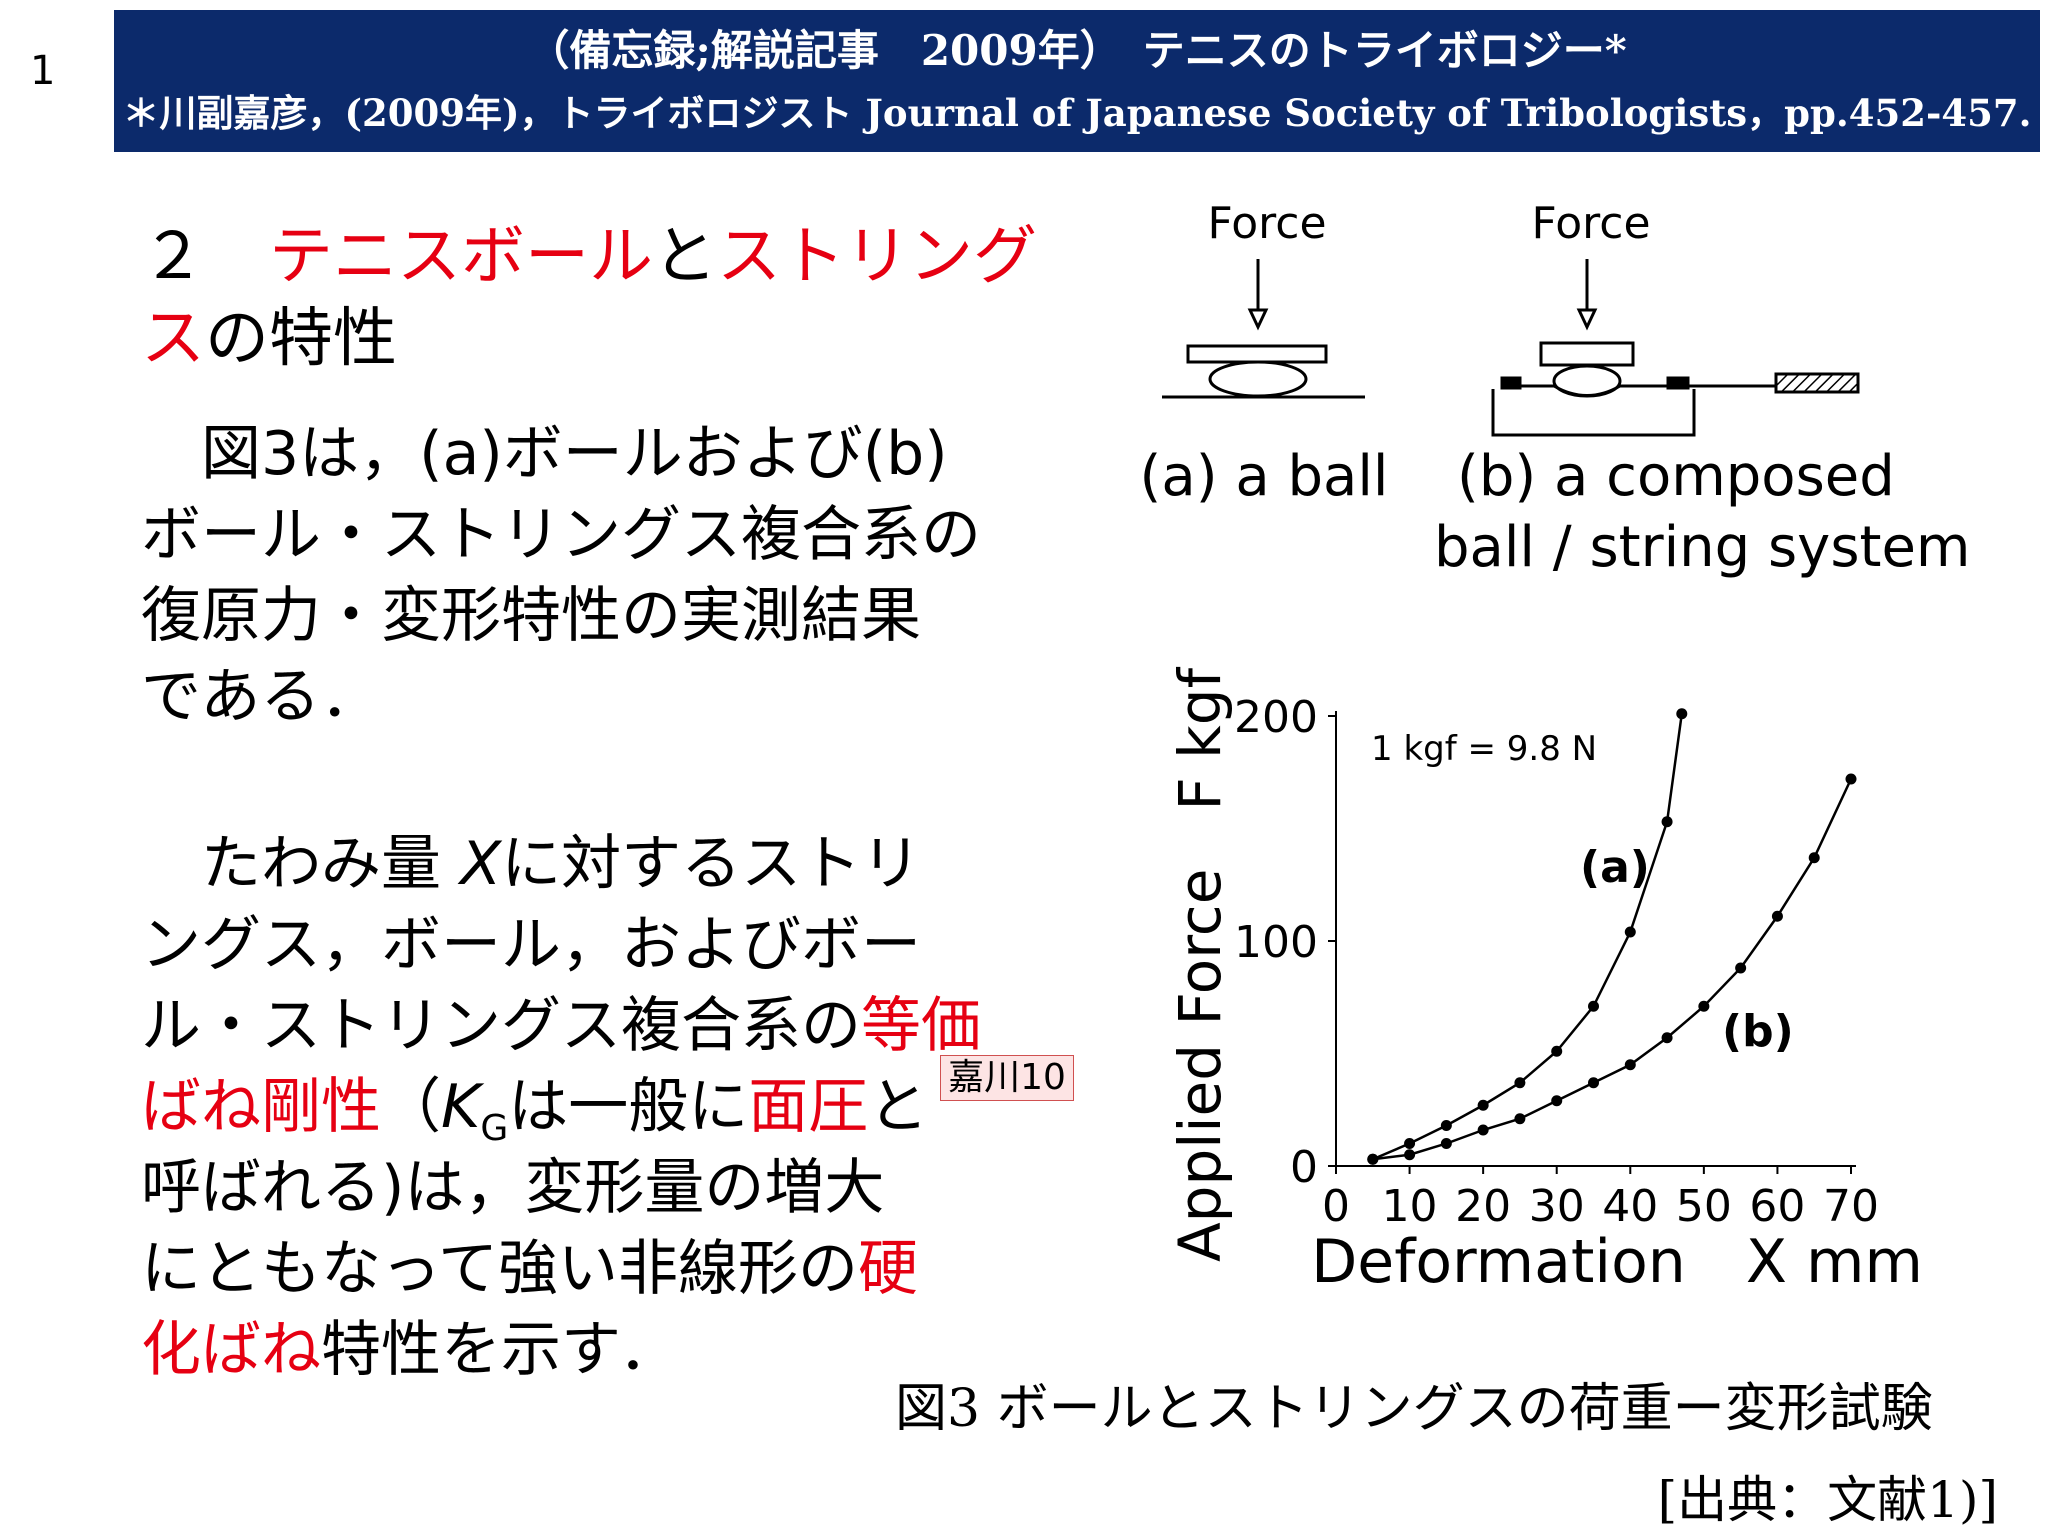 Image resolution: width=2048 pixels, height=1536 pixels. I want to click on text-run: テニスボール, so click(461, 257).